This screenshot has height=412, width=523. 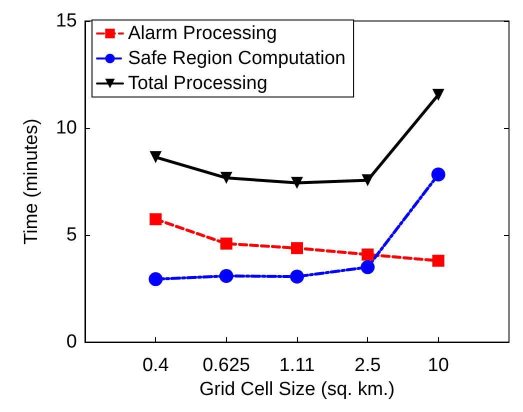 I want to click on x-tick-label: 2.5, so click(x=367, y=365).